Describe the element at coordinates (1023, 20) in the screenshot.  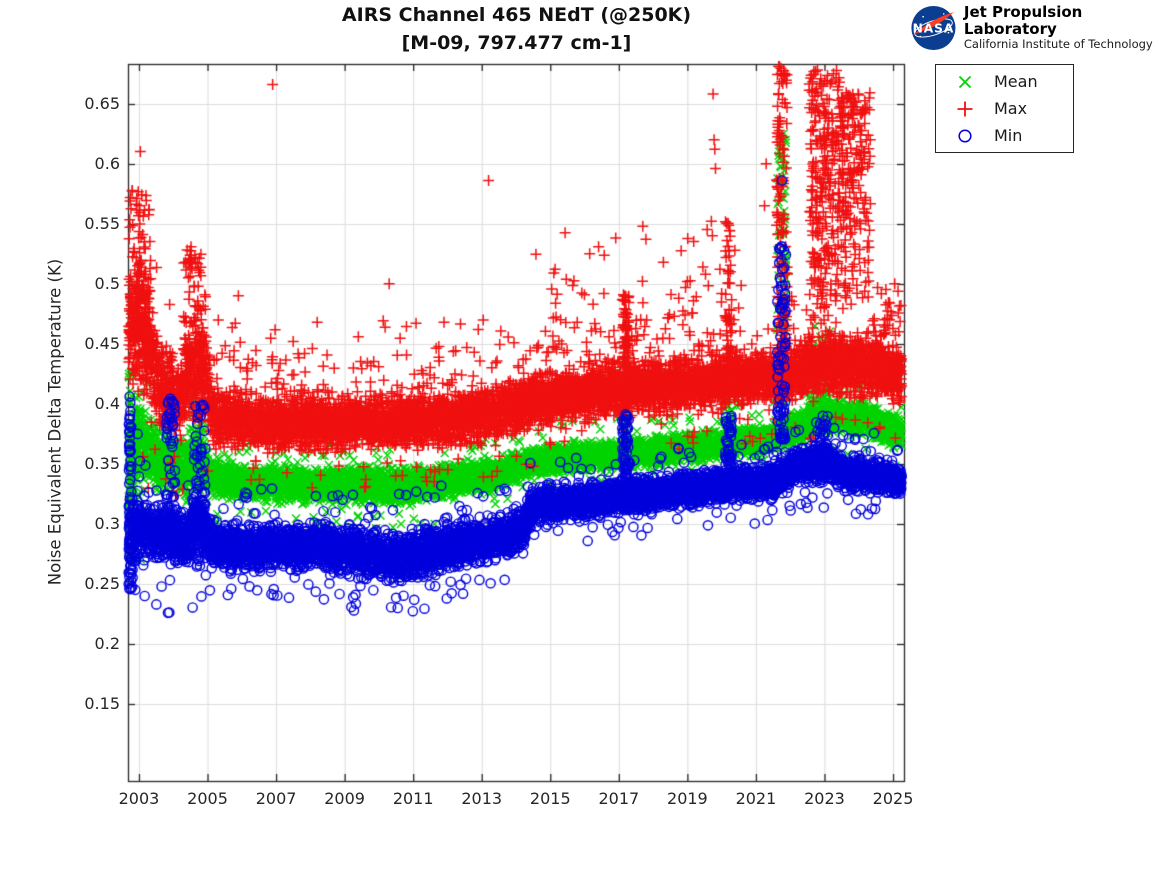
I see `jpl-name: Jet Propulsion Laboratory` at that location.